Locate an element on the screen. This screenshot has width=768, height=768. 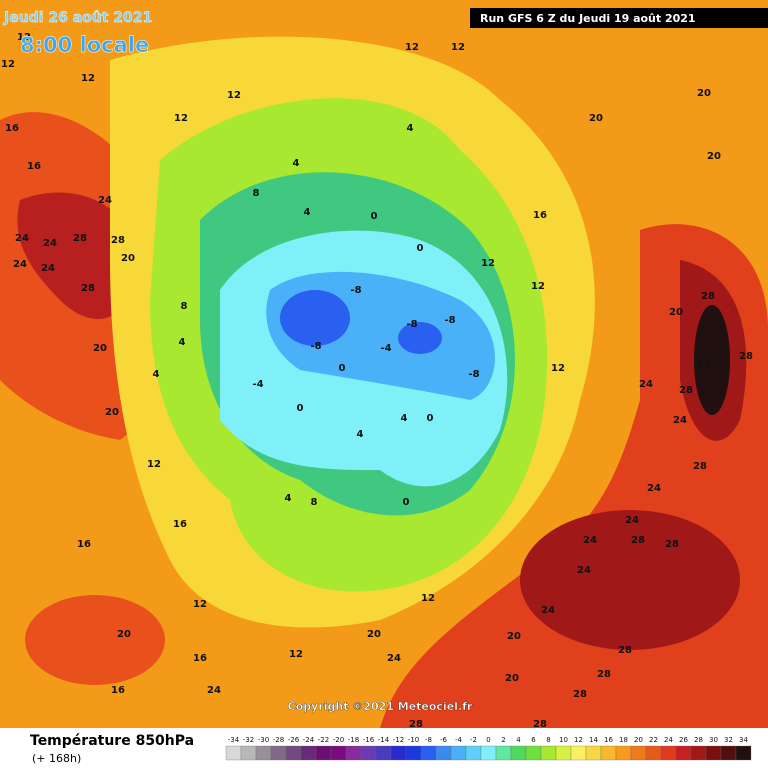
legend-tick-label: -26 is located at coordinates (294, 740).